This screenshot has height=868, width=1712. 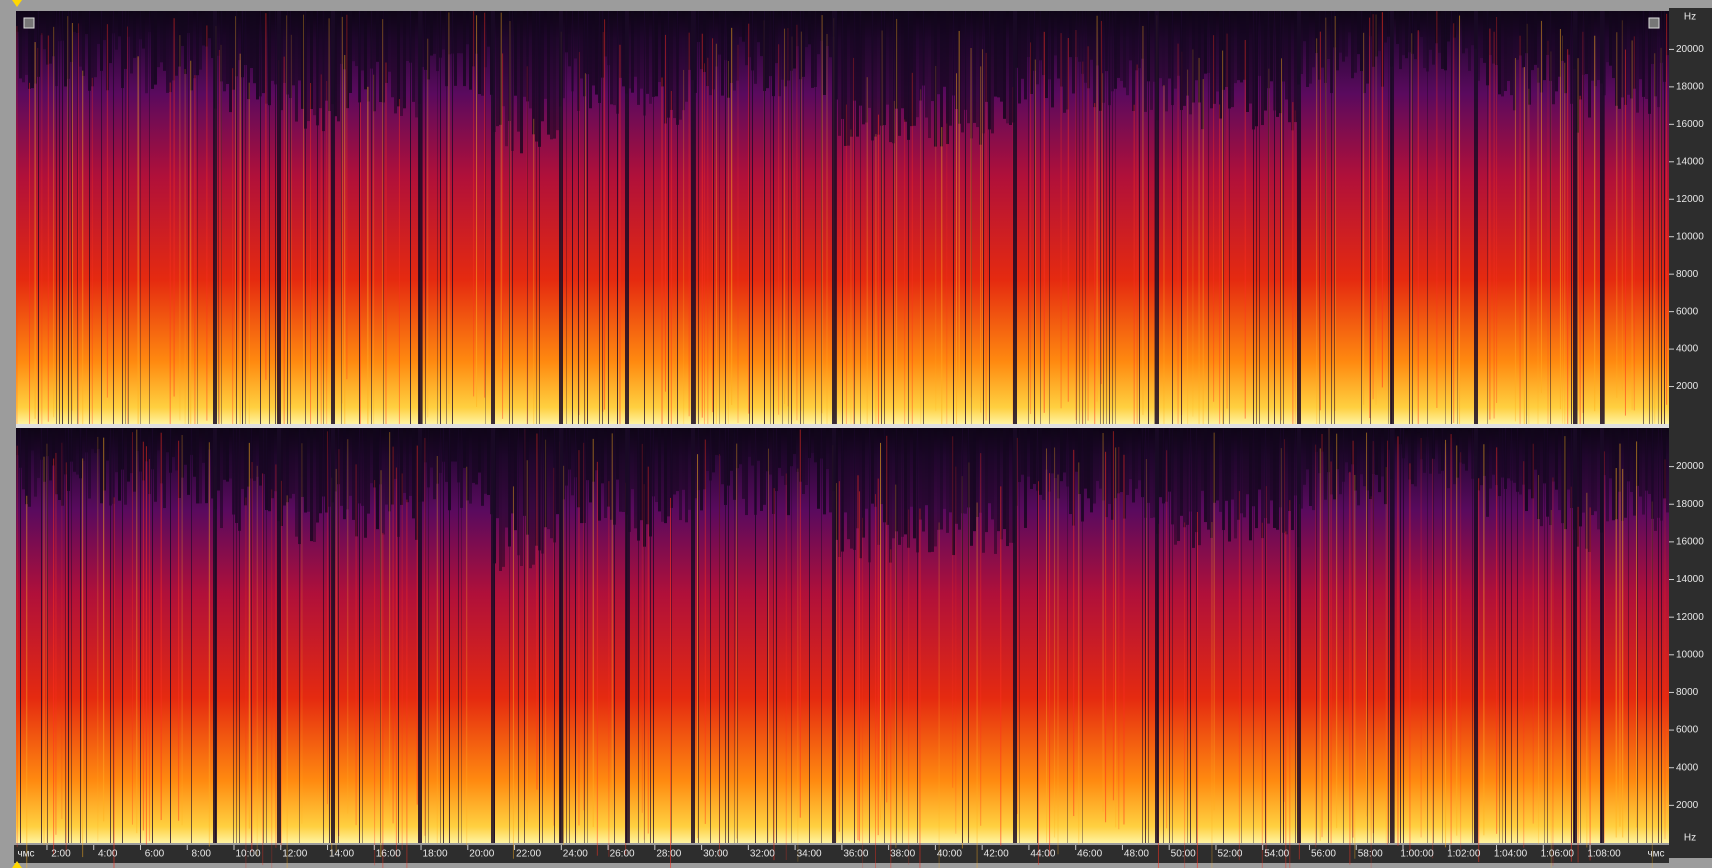 I want to click on time-tick-label: 38:00, so click(x=902, y=854).